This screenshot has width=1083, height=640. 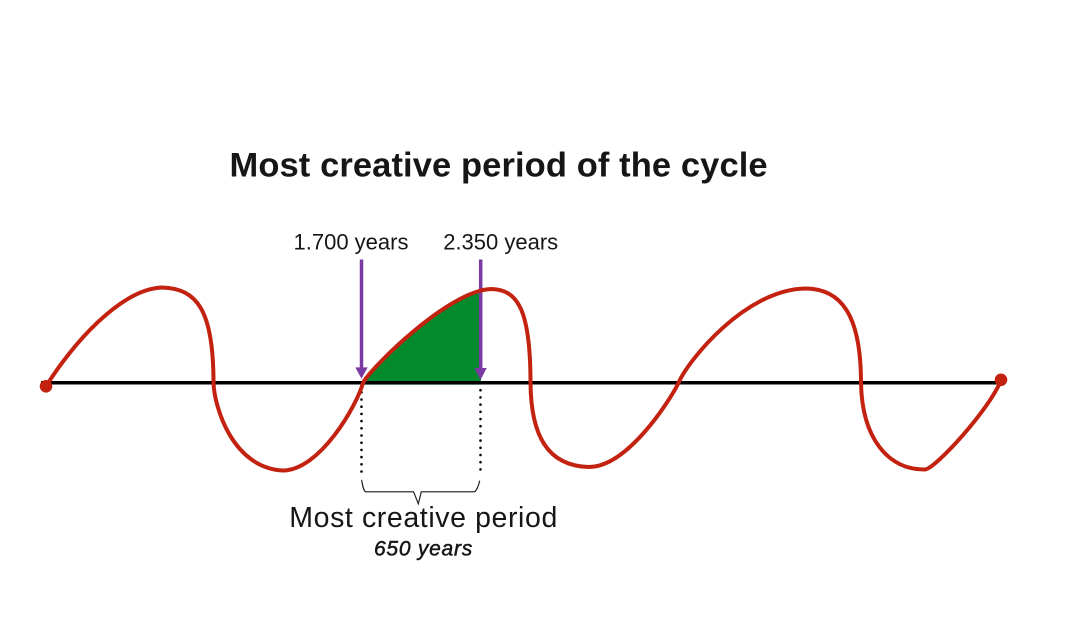 What do you see at coordinates (423, 549) in the screenshot?
I see `svg-text: 650 years` at bounding box center [423, 549].